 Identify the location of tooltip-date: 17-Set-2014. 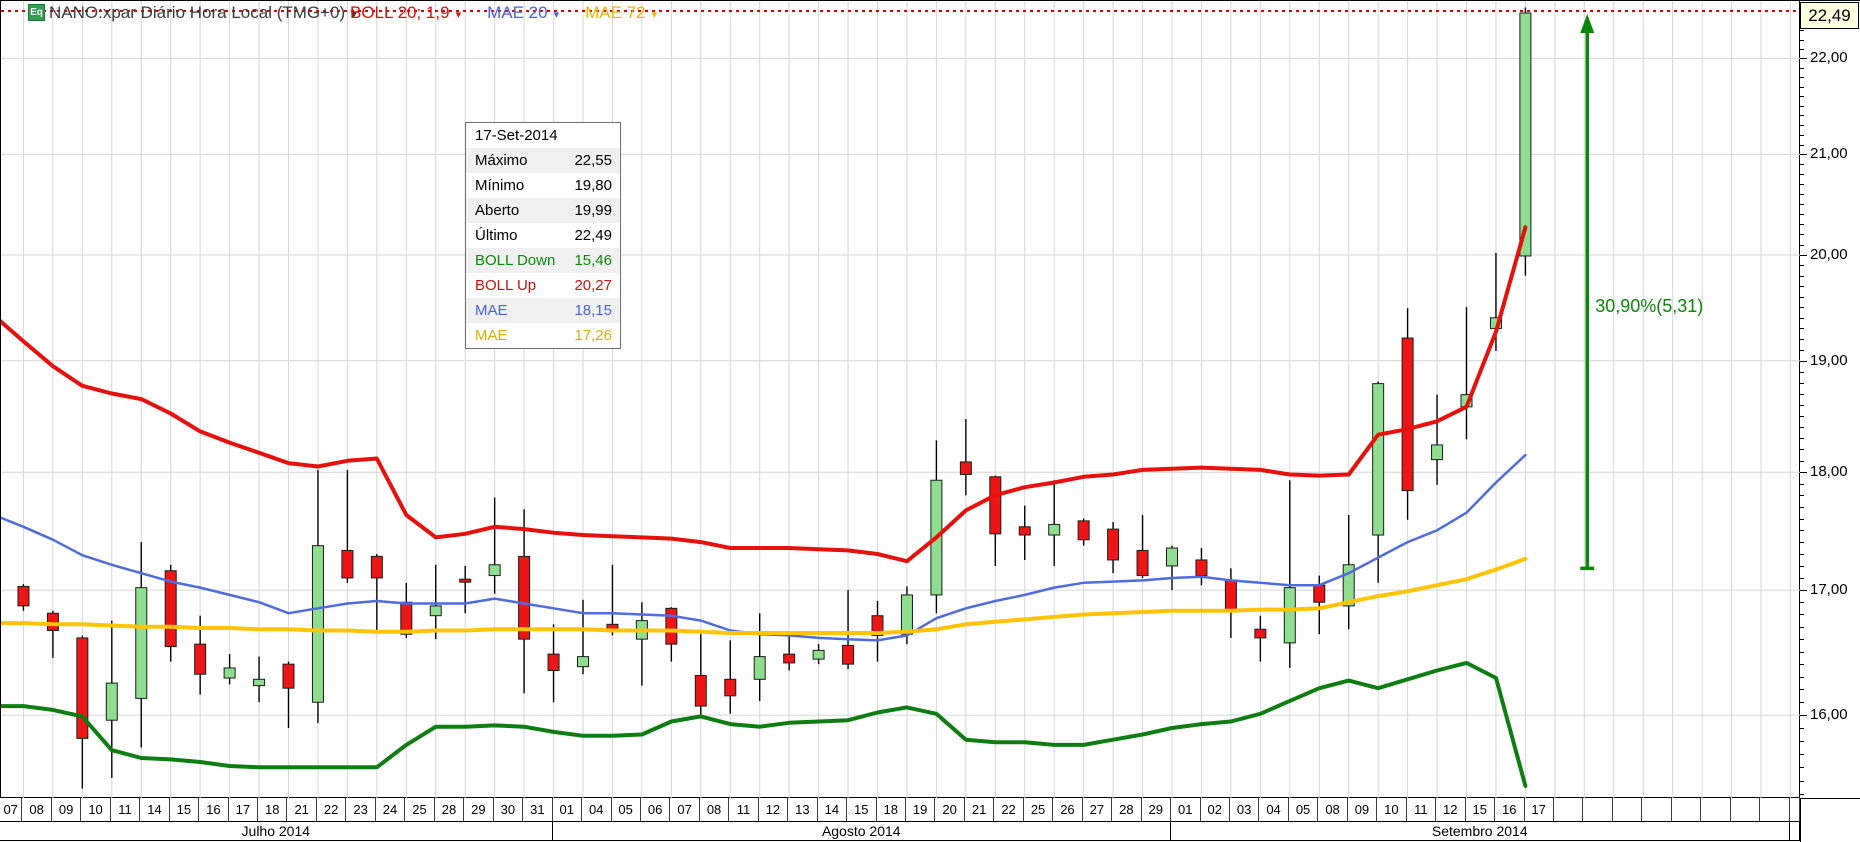
(516, 135).